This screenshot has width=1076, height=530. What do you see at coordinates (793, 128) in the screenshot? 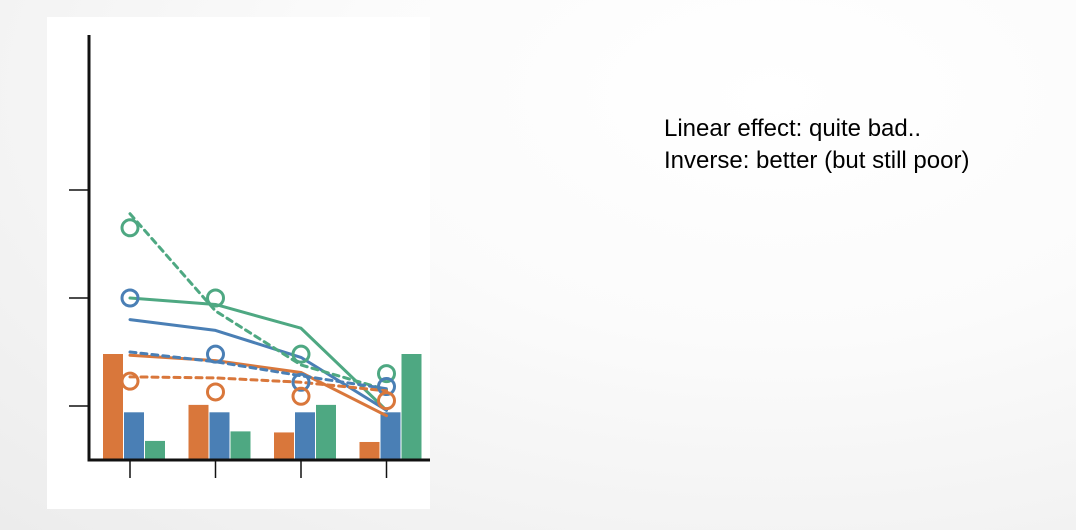
I see `annotation-line-1: Linear effect: quite bad..` at bounding box center [793, 128].